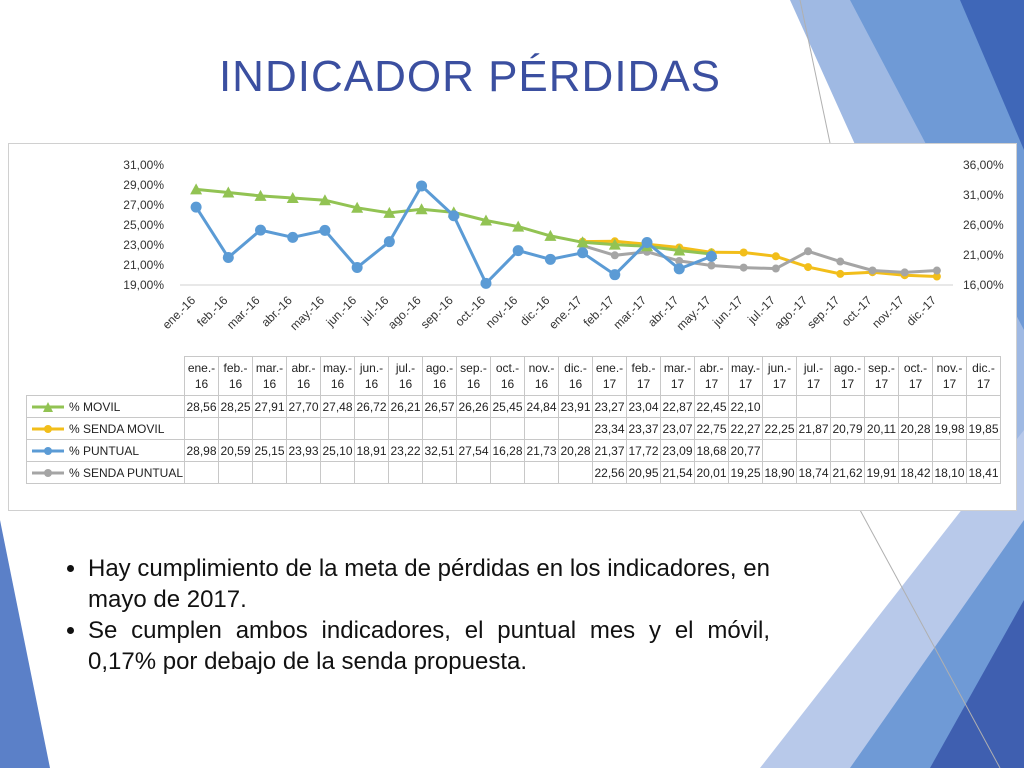 Image resolution: width=1024 pixels, height=768 pixels. What do you see at coordinates (711, 428) in the screenshot?
I see `table-value-cell: 22,75` at bounding box center [711, 428].